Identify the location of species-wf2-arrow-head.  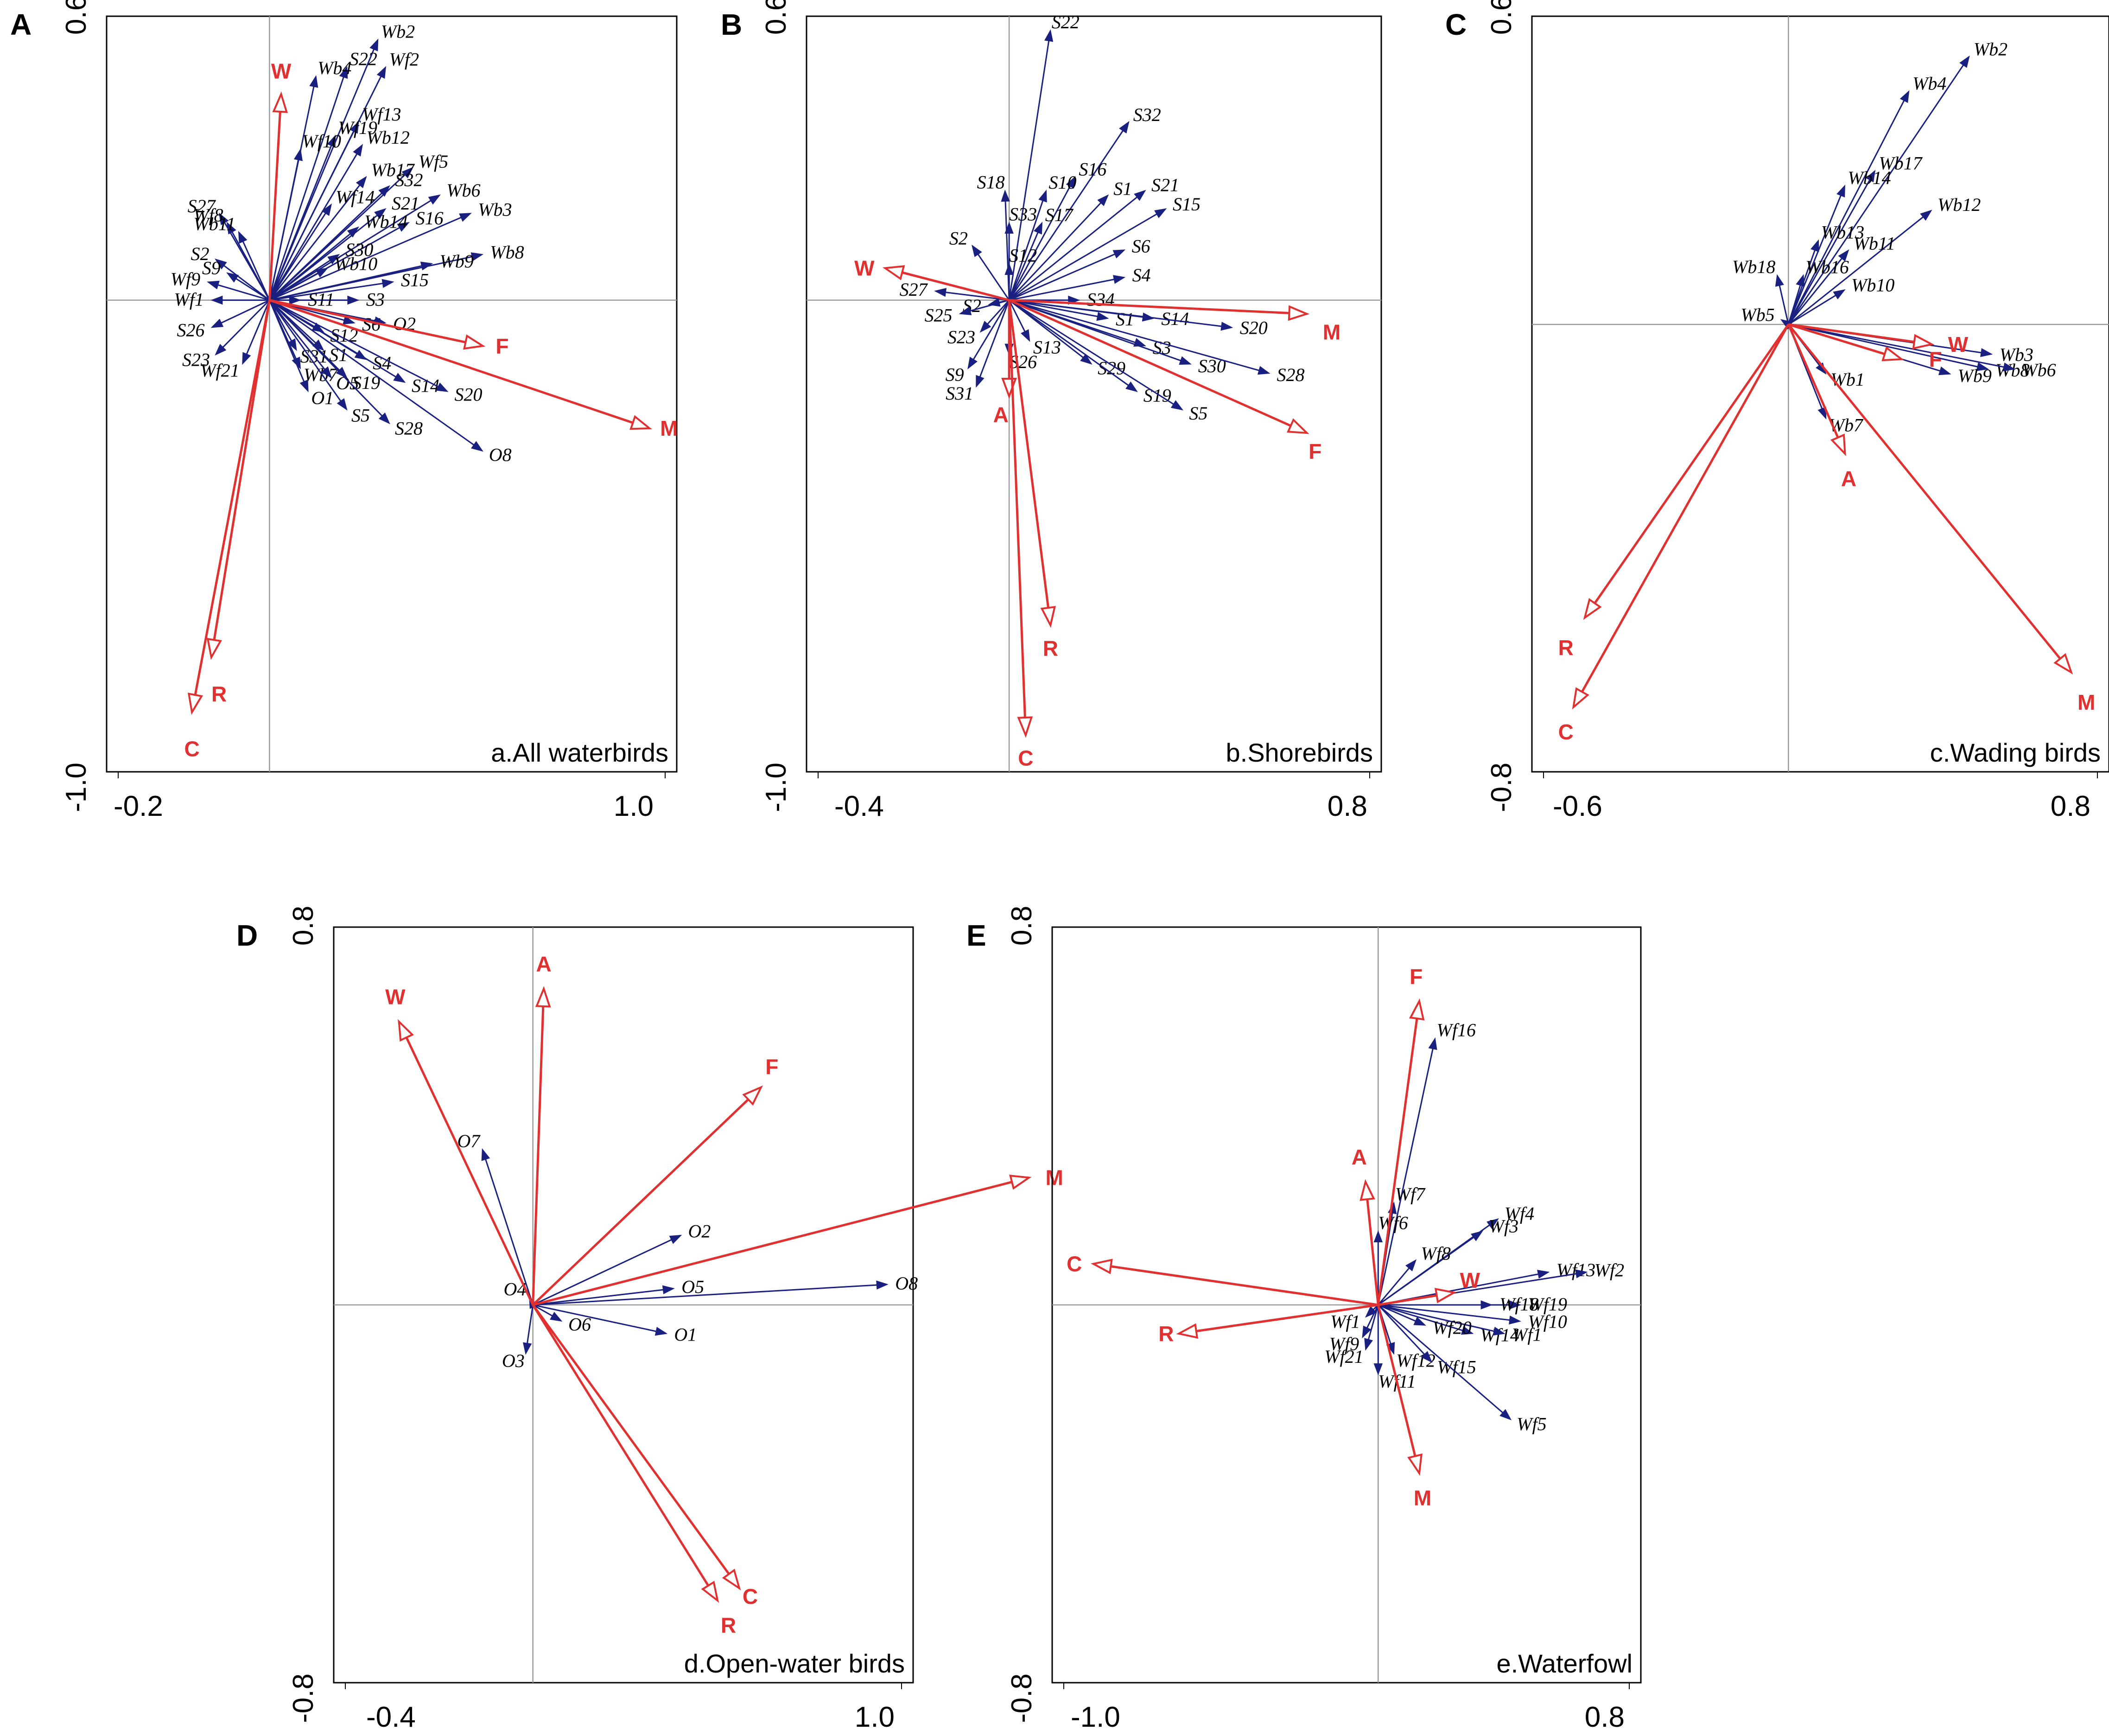
(1581, 1273).